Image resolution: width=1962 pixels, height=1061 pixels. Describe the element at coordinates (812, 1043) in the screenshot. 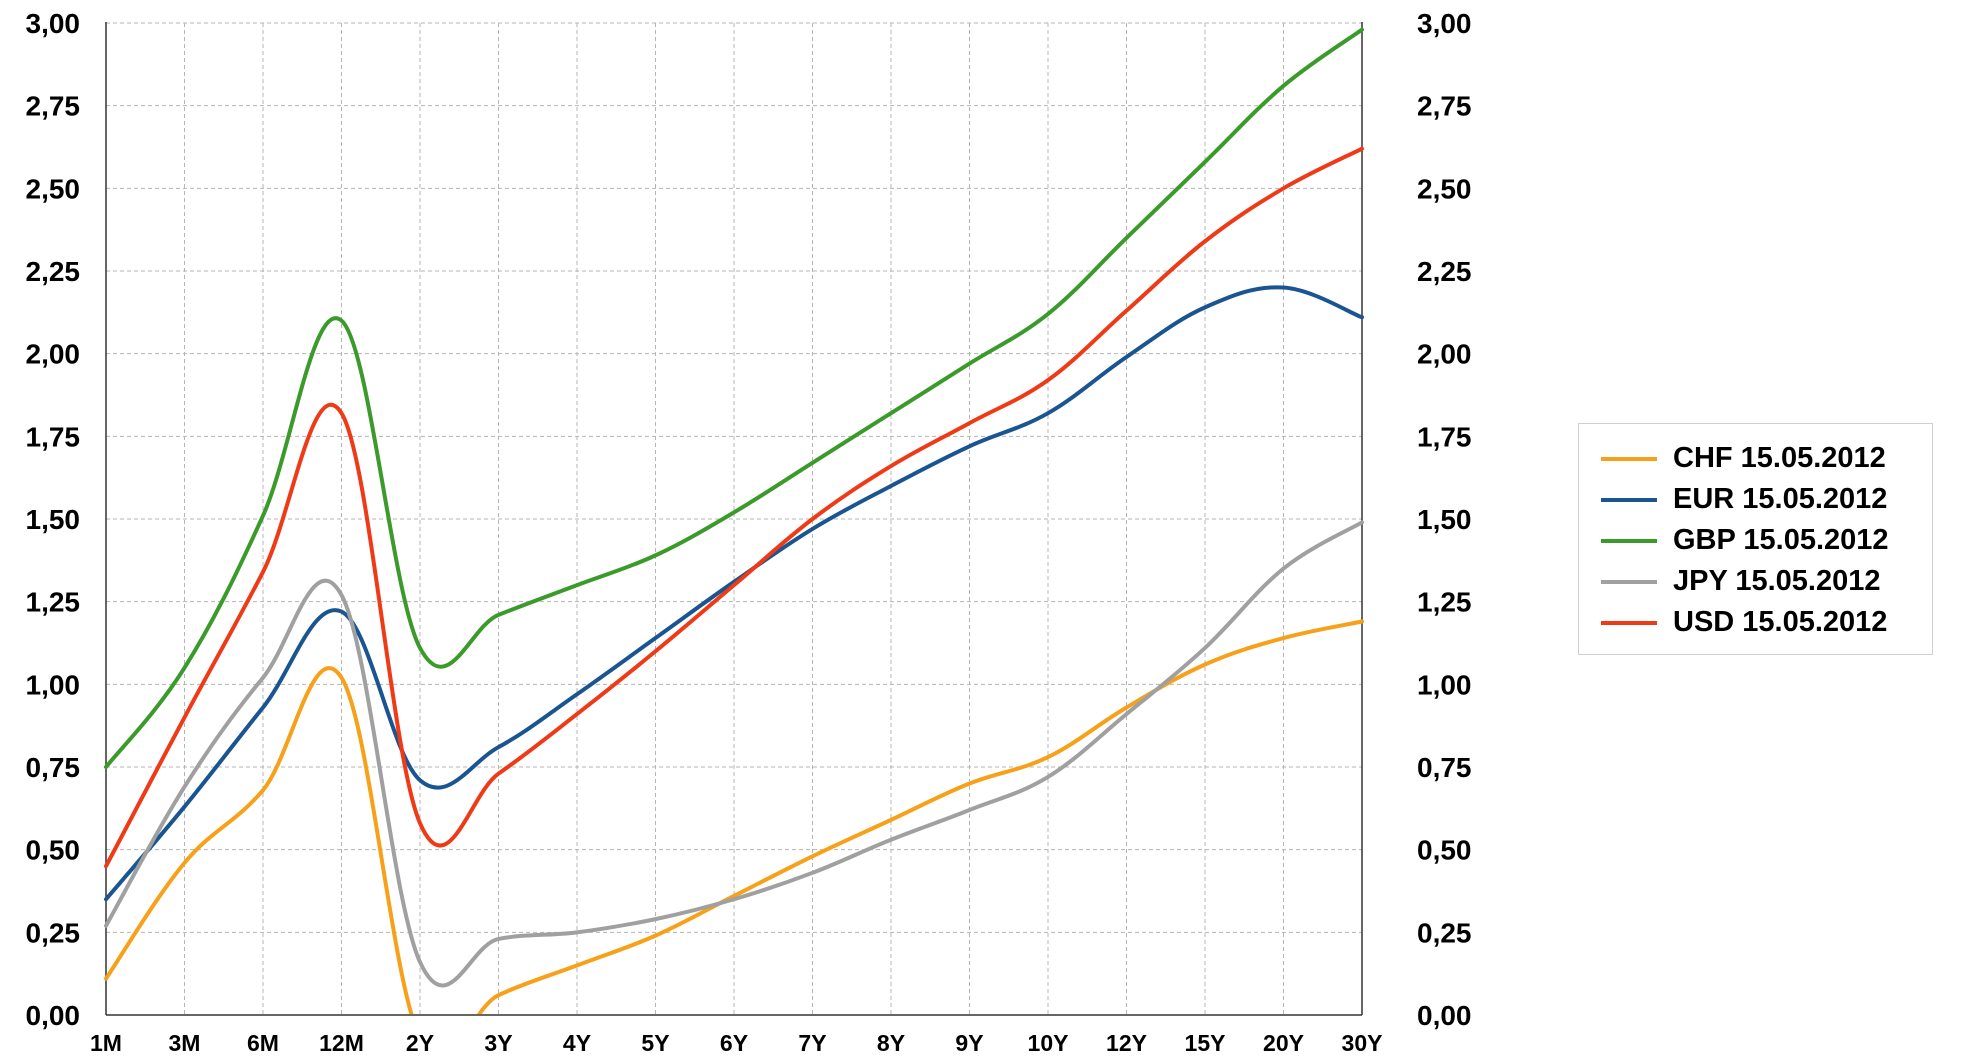

I see `x-tick-label: 7Y` at that location.